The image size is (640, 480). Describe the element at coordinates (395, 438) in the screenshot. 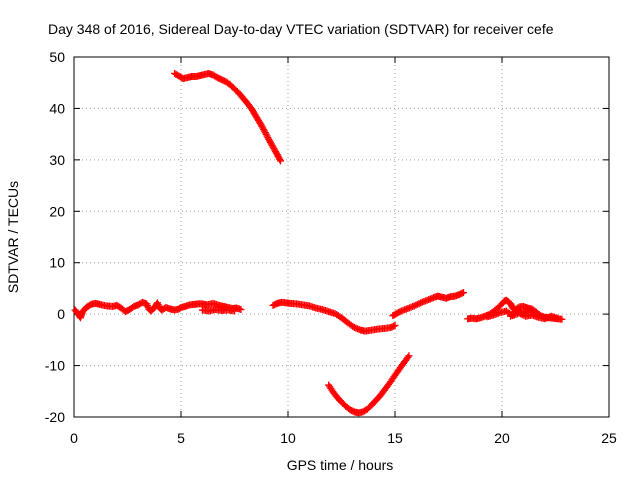

I see `x-tick-label: 15` at that location.